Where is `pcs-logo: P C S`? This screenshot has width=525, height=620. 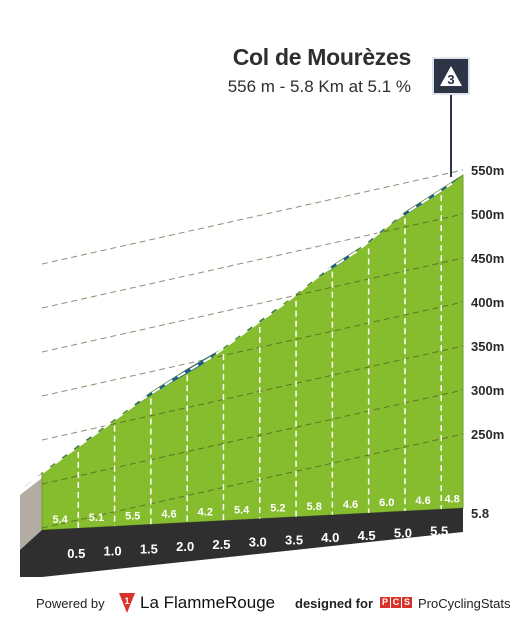
pcs-logo: P C S is located at coordinates (396, 602).